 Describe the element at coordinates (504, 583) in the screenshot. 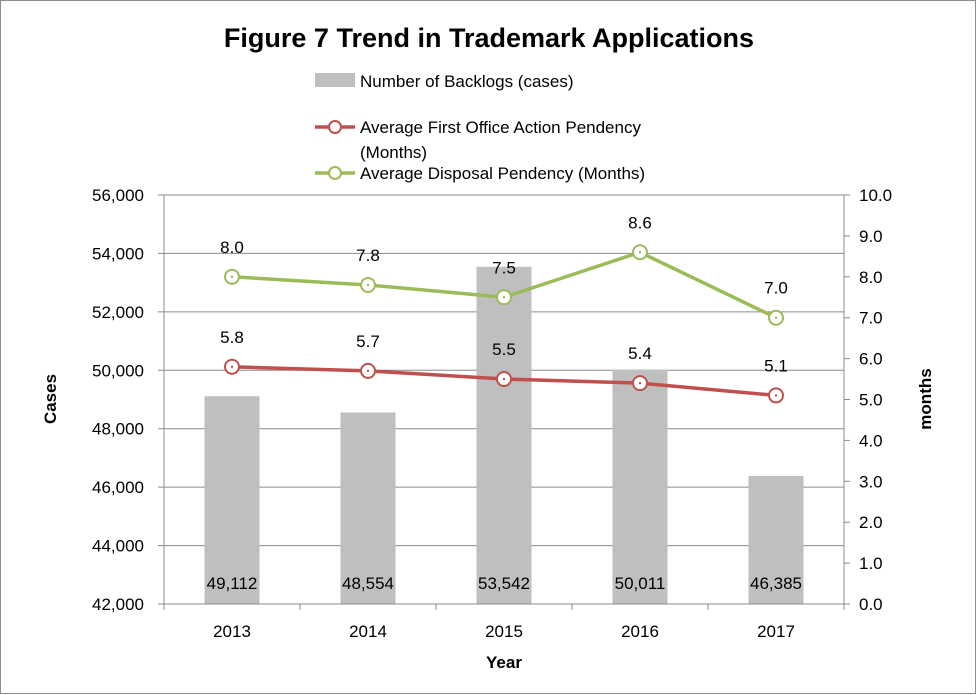

I see `bar-value-label: 53,542` at that location.